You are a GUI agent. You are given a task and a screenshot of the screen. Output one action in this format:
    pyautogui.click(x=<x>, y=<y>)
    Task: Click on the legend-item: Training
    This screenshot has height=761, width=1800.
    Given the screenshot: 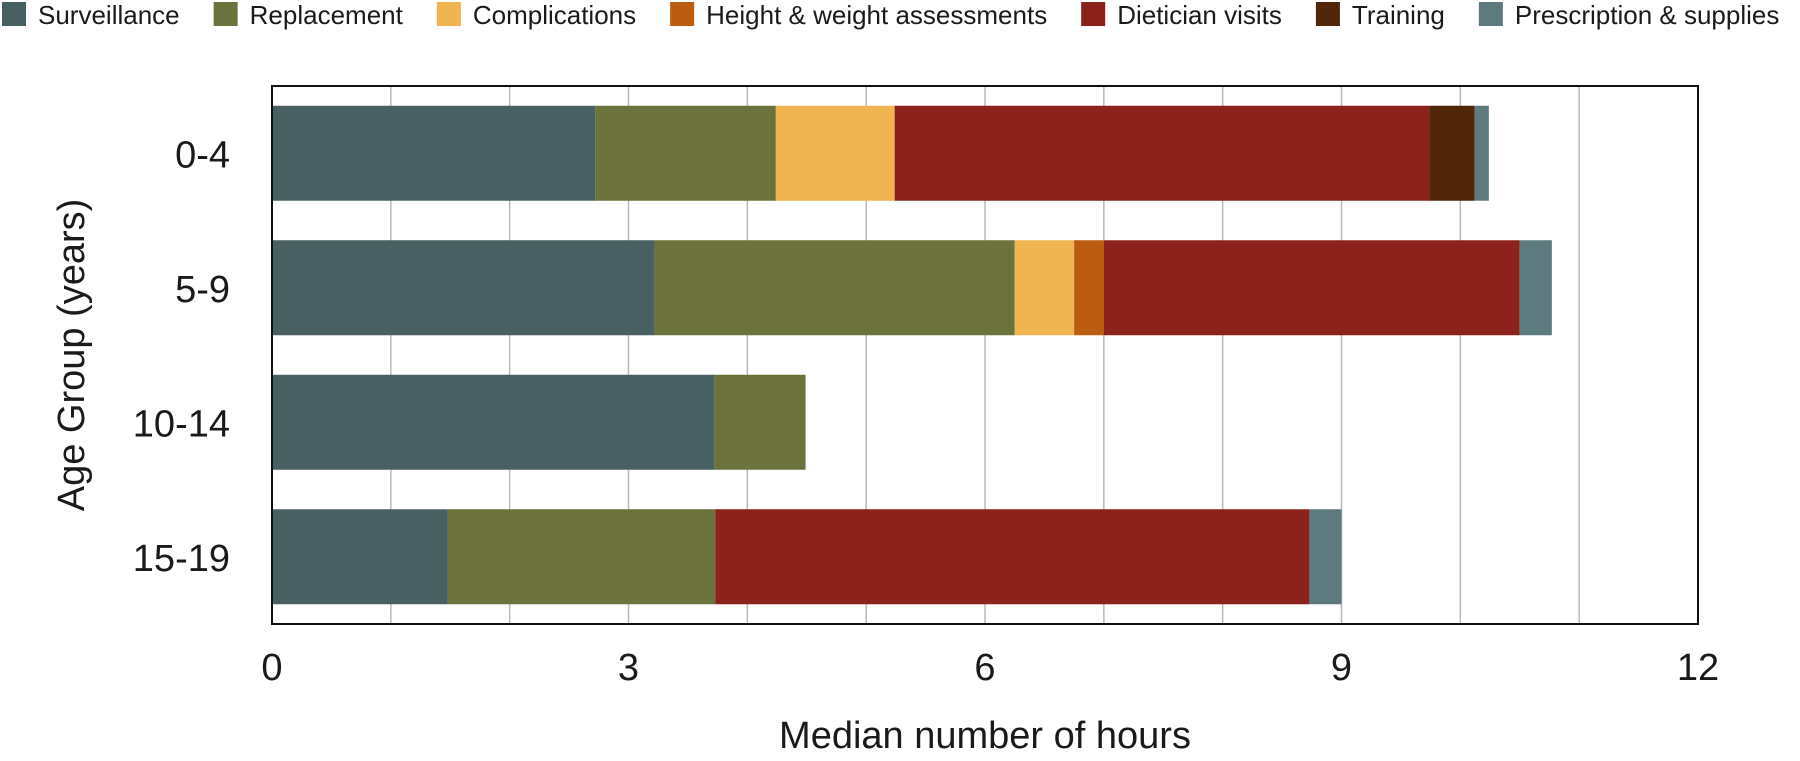 What is the action you would take?
    pyautogui.click(x=1380, y=15)
    